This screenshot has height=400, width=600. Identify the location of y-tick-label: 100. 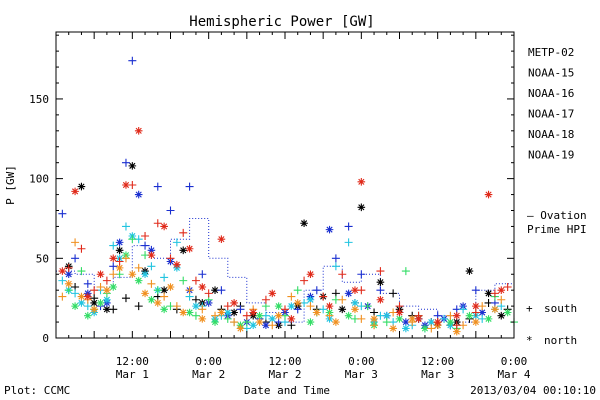
(39, 179).